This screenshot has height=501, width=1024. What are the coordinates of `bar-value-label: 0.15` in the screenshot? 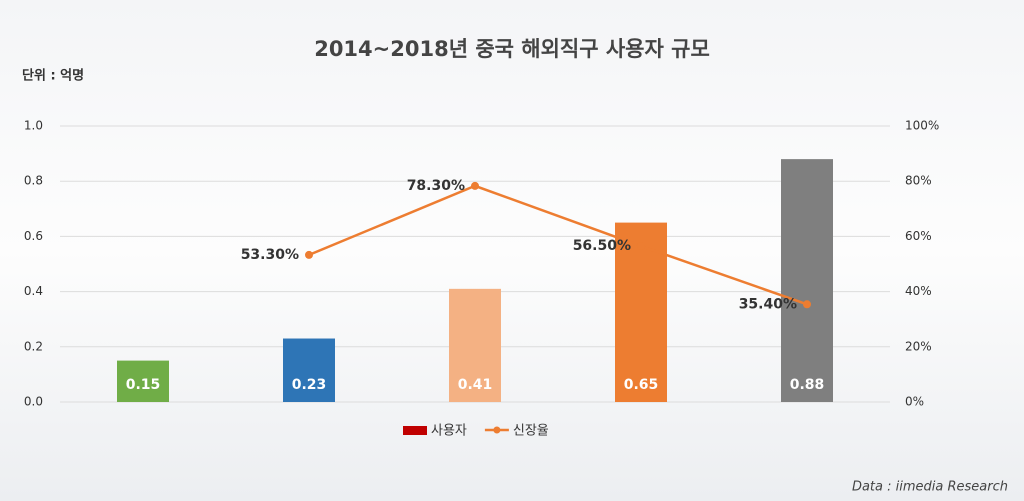 It's located at (143, 385).